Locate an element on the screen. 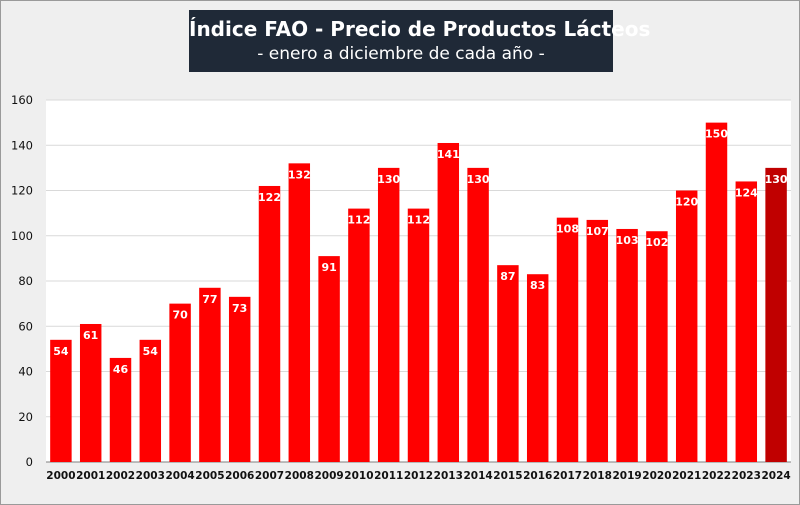 This screenshot has height=505, width=800. bar-2019 is located at coordinates (627, 345).